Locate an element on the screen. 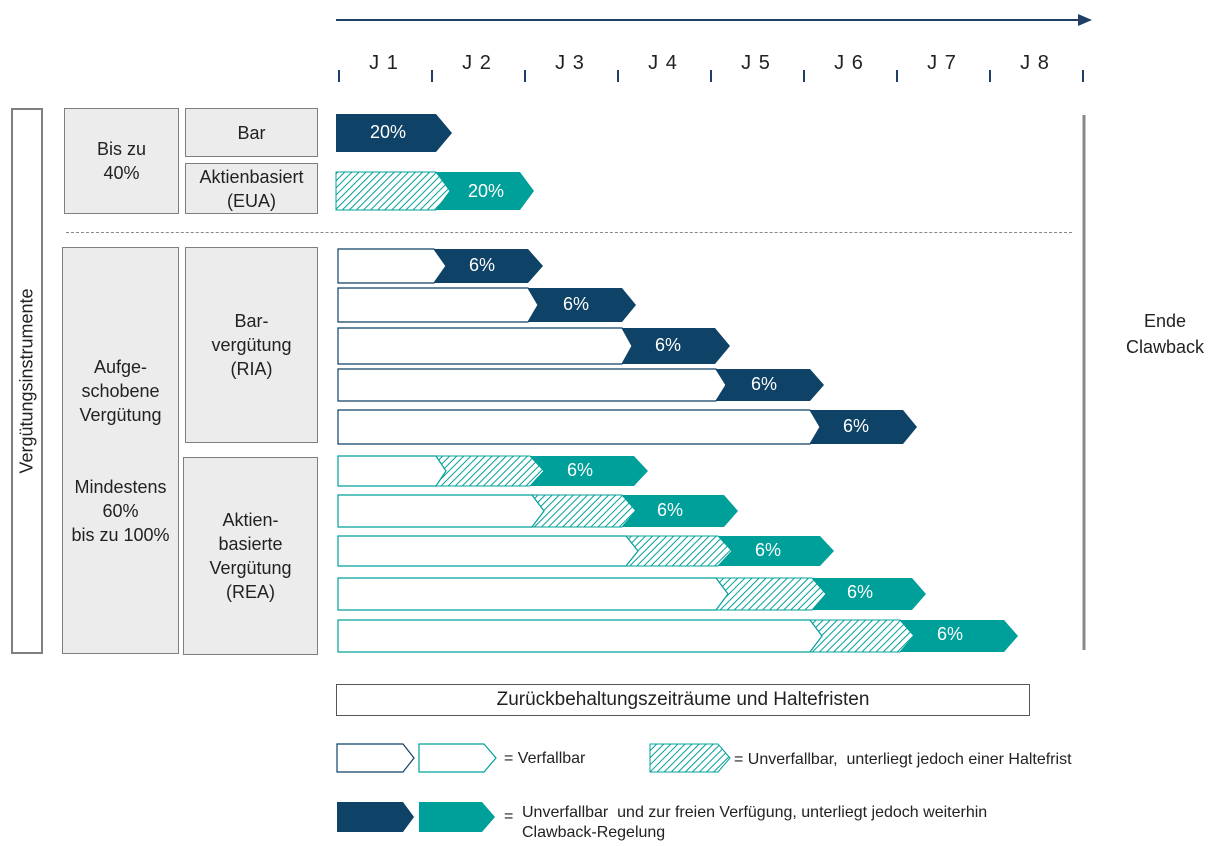 This screenshot has width=1226, height=846. upfront-shares-hatch is located at coordinates (393, 191).